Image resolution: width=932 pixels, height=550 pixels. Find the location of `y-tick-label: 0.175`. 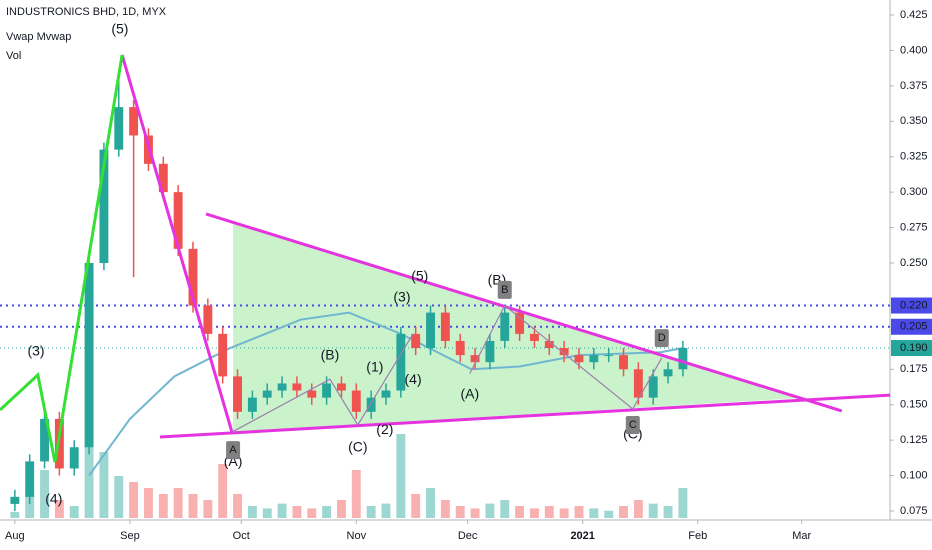

y-tick-label: 0.175 is located at coordinates (914, 369).